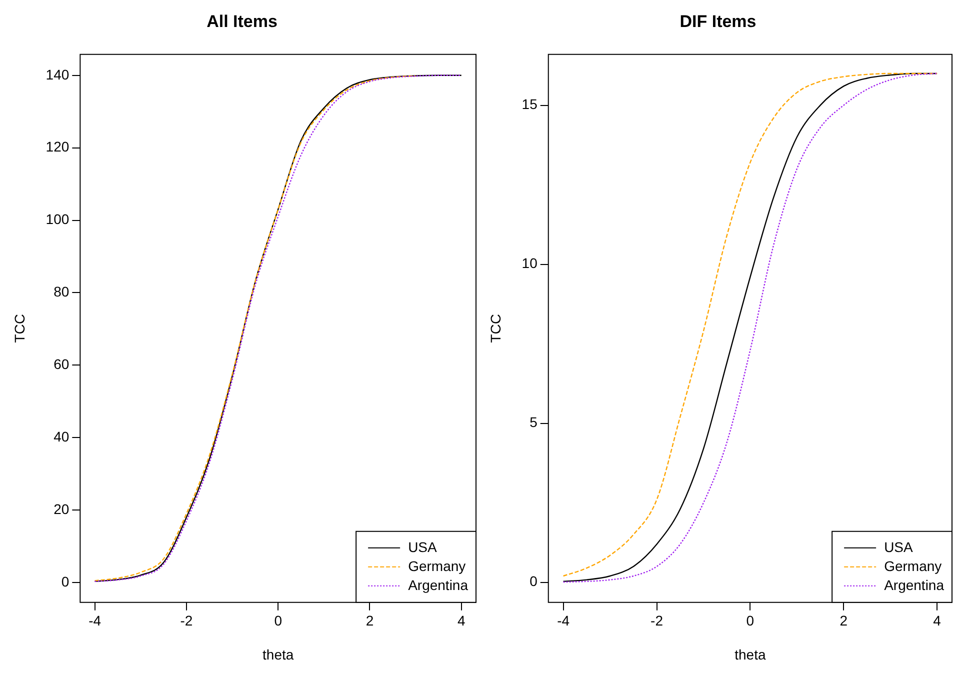 The image size is (963, 683). I want to click on y-tick-label: 120, so click(58, 146).